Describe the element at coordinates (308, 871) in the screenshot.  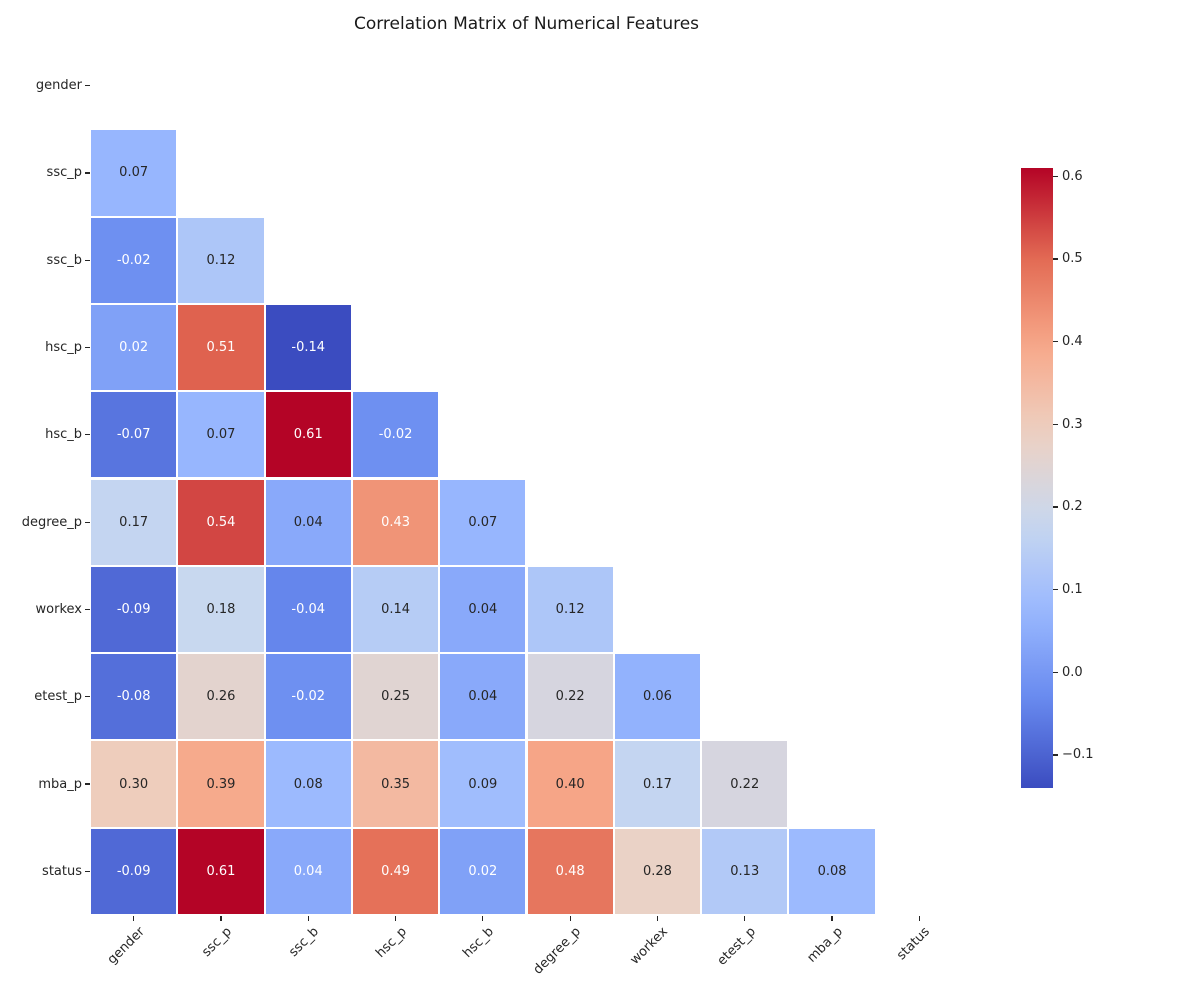
I see `heatmap-cell-status-ssc_b: 0.04` at that location.